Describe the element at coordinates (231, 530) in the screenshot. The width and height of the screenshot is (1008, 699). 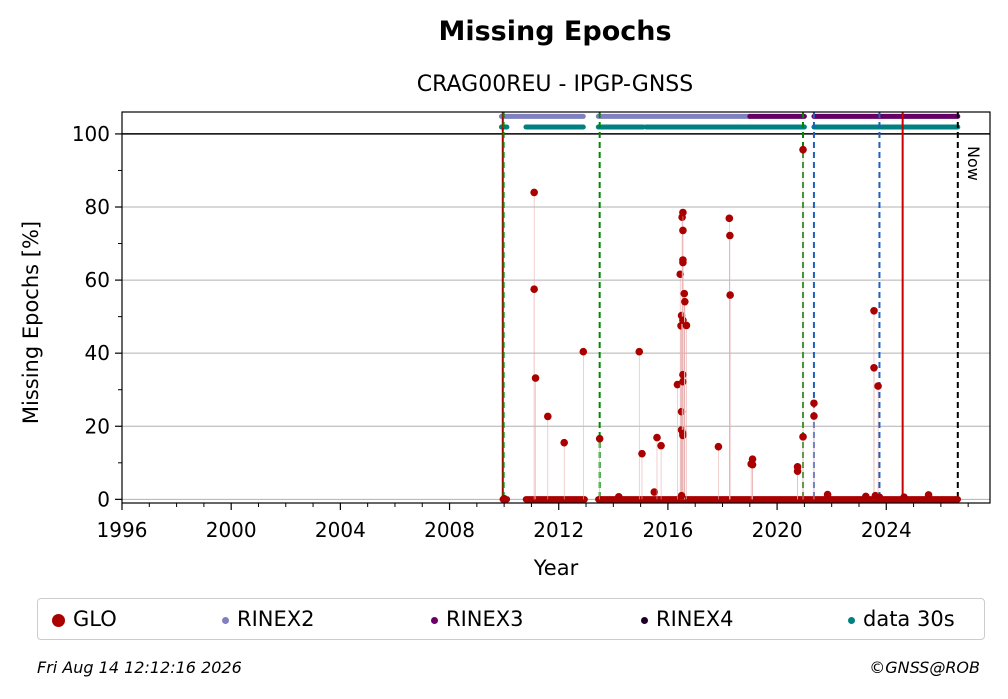
I see `x-tick-label: 2000` at that location.